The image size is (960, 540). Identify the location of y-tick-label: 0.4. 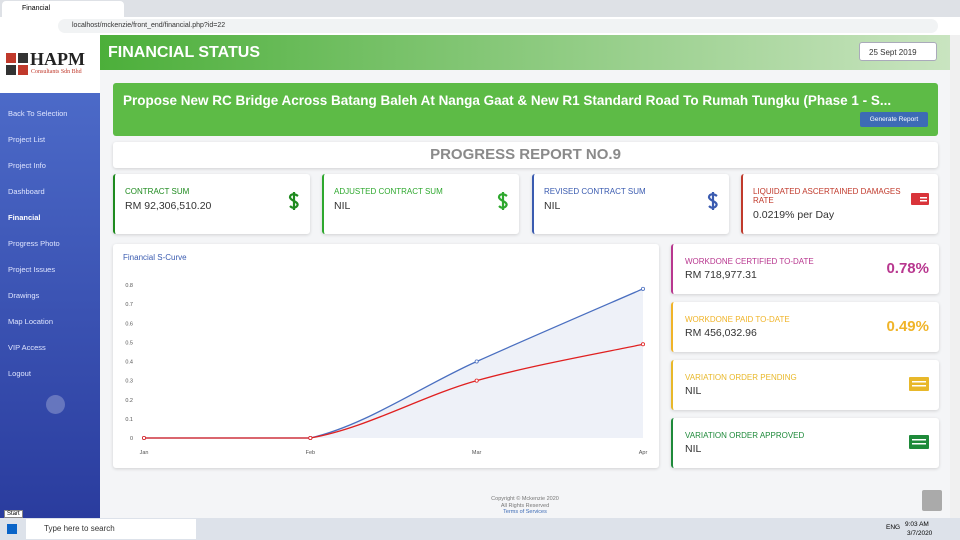
(129, 363).